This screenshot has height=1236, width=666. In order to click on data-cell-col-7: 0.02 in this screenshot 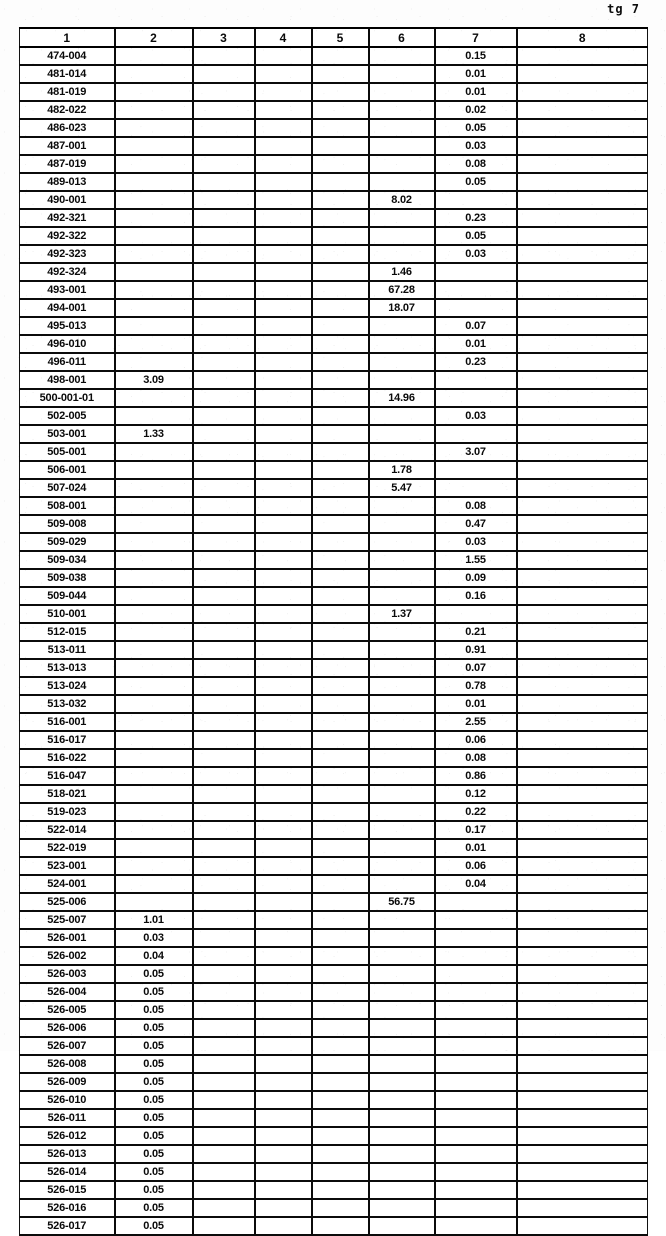, I will do `click(475, 110)`.